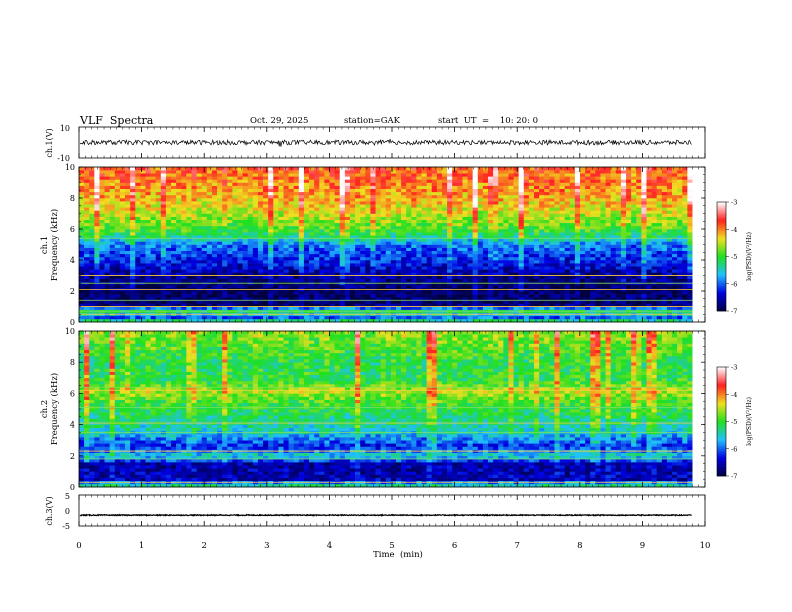  Describe the element at coordinates (67, 496) in the screenshot. I see `ch3-ytick-top: 5` at that location.